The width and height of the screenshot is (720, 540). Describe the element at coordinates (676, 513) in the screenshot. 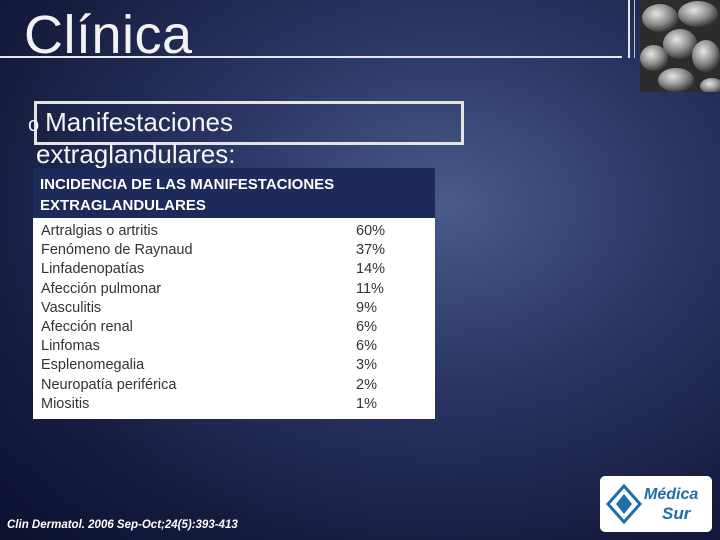

I see `logo-text: Sur` at that location.